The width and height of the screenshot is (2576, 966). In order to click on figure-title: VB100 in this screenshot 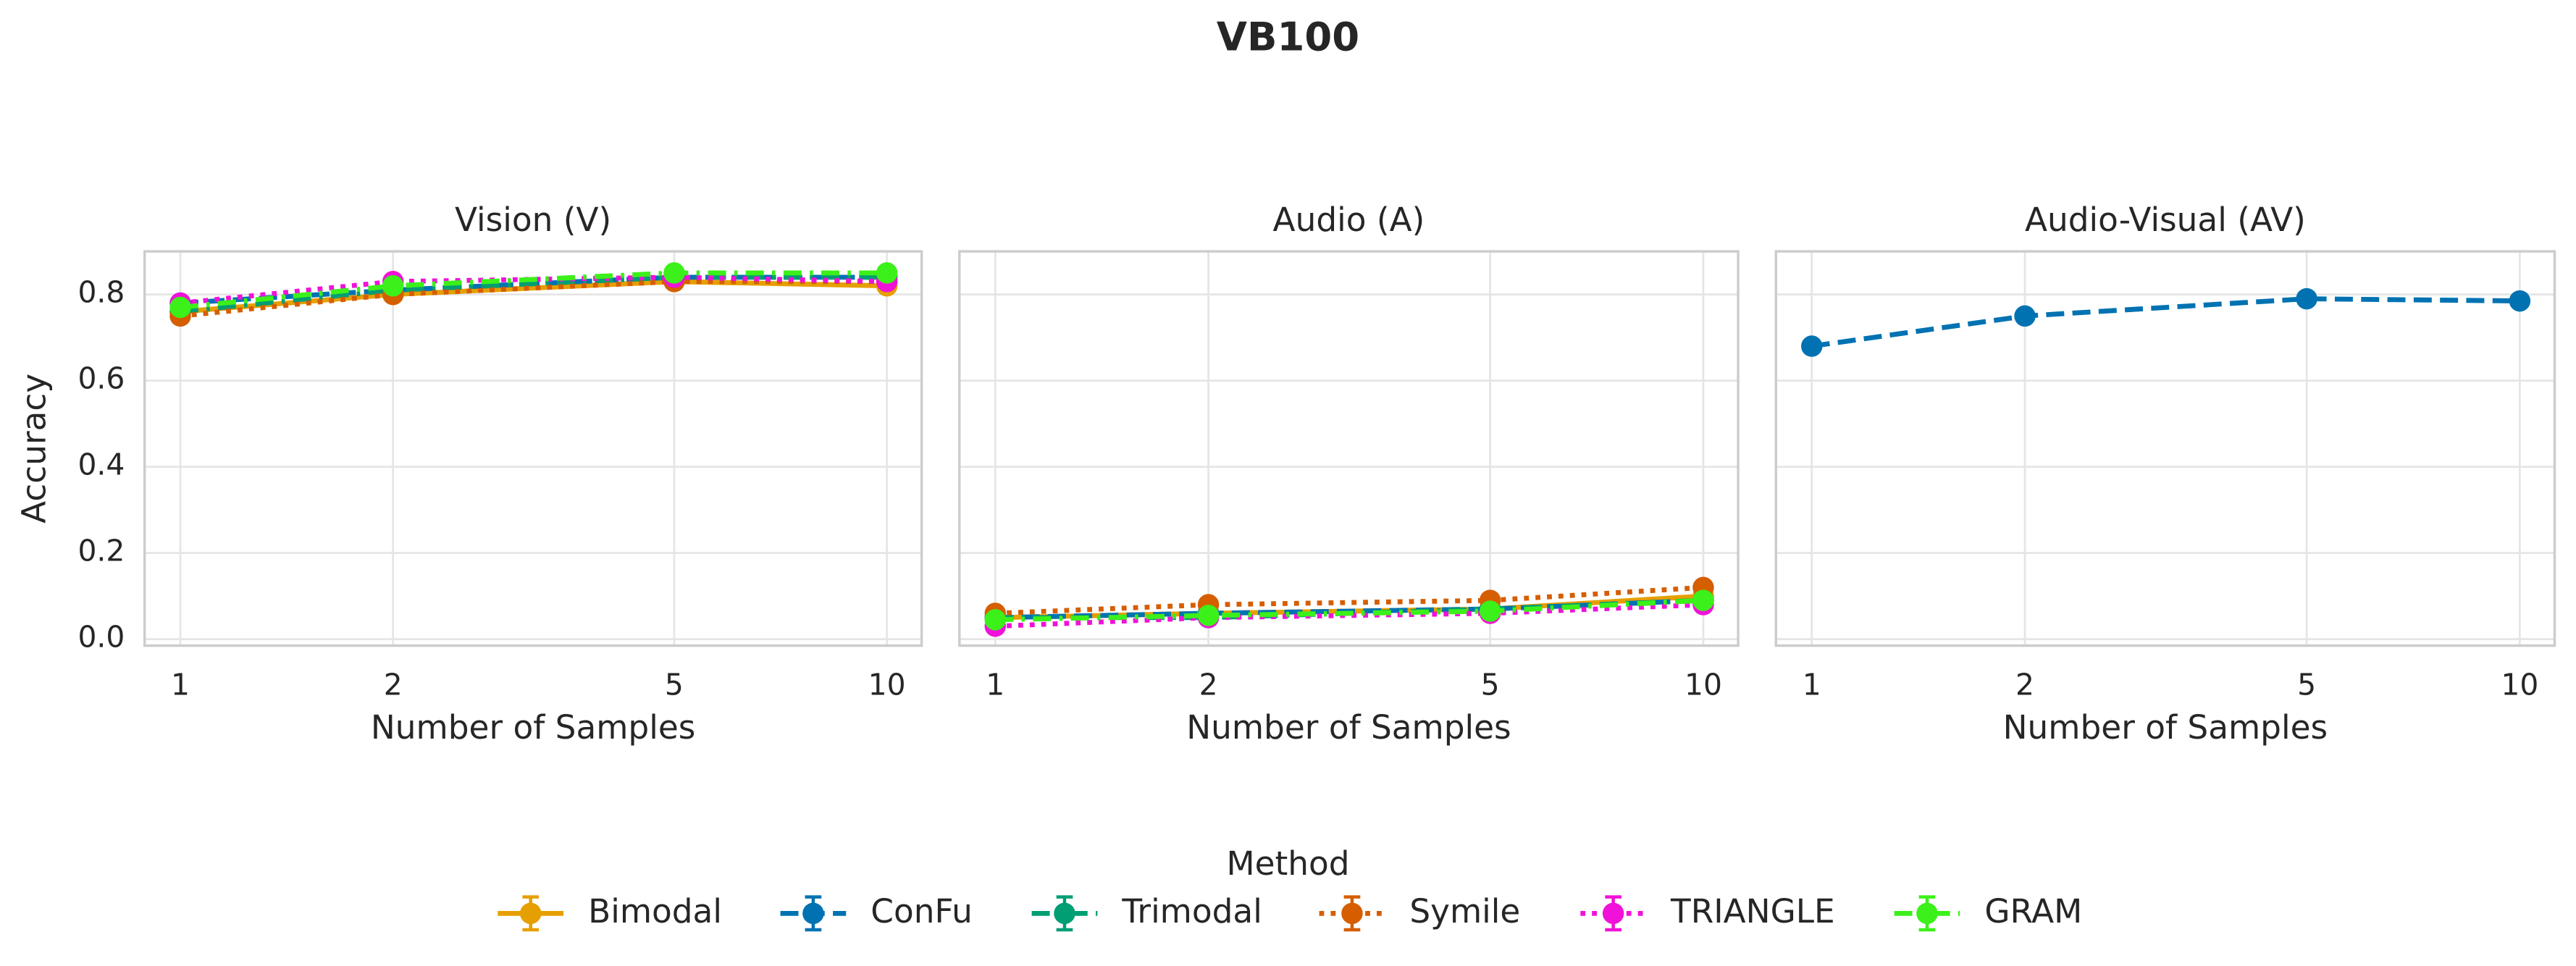, I will do `click(1288, 37)`.